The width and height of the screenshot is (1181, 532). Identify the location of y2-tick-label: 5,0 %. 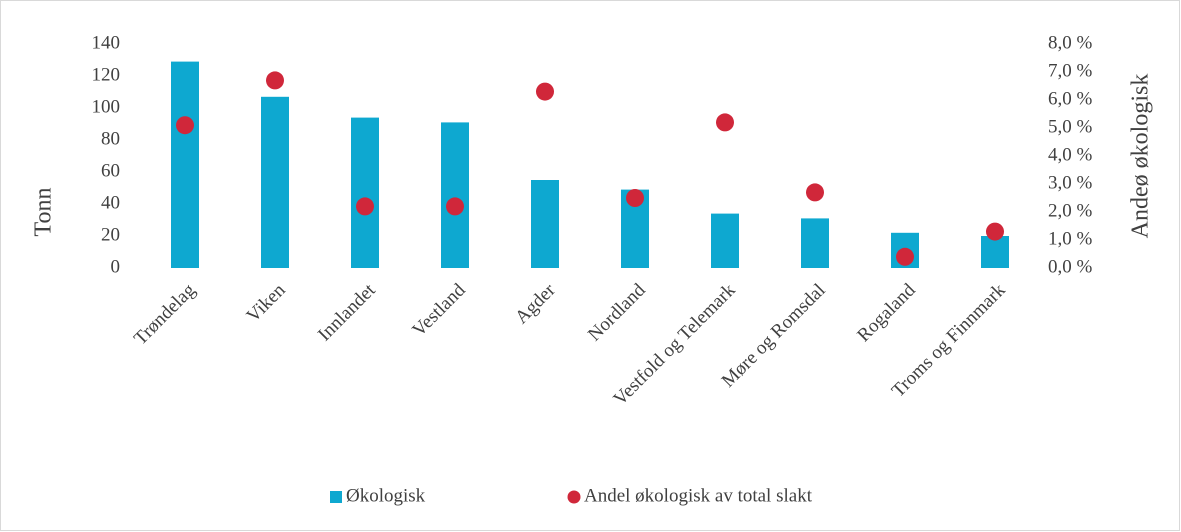
(1070, 126).